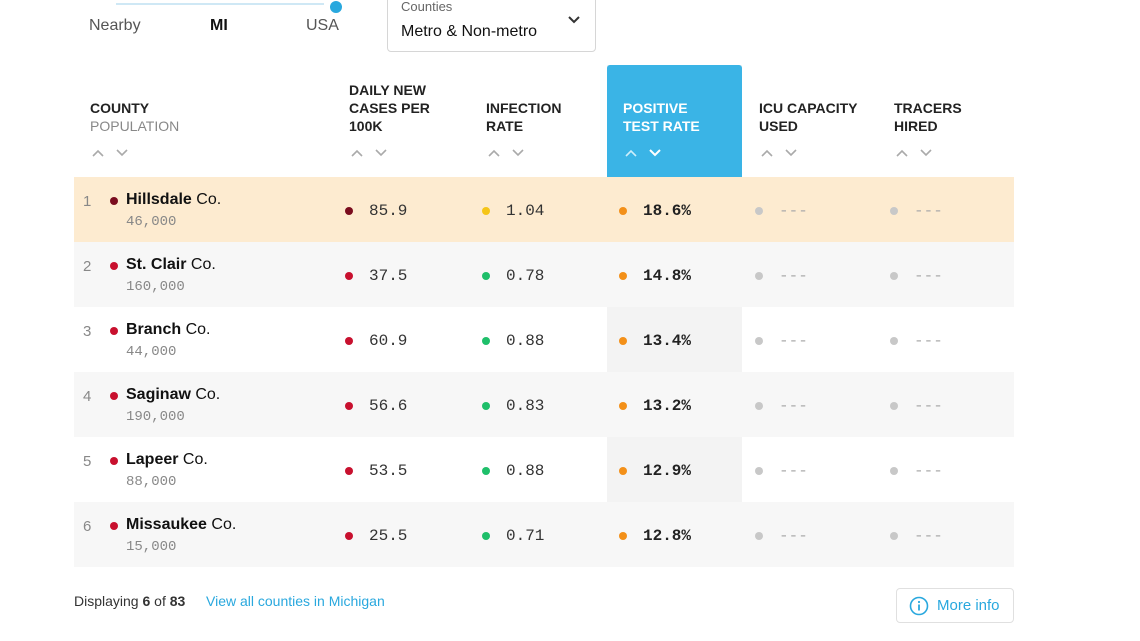  I want to click on row-rank: 5, so click(87, 461).